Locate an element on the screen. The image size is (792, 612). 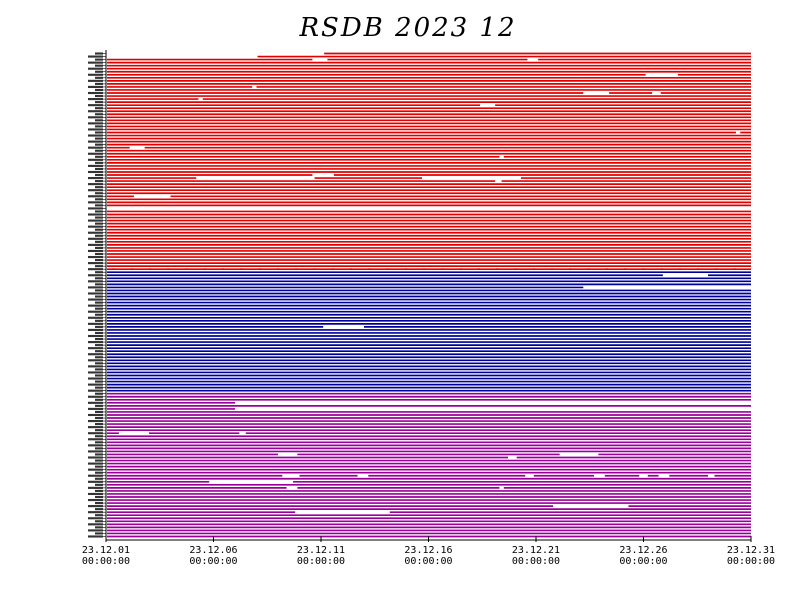
x-tick-date-label: 23.12.06 is located at coordinates (213, 550).